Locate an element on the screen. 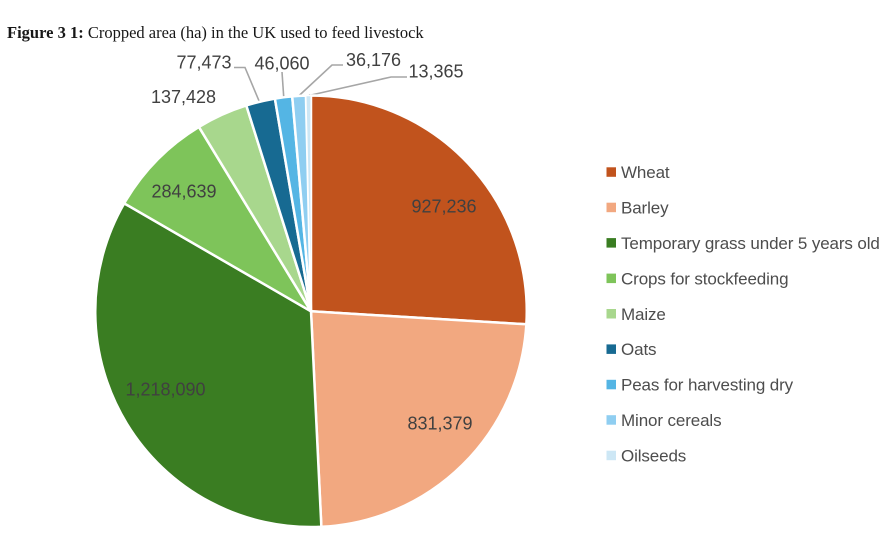 The height and width of the screenshot is (547, 887). svg-text: Minor cereals is located at coordinates (671, 420).